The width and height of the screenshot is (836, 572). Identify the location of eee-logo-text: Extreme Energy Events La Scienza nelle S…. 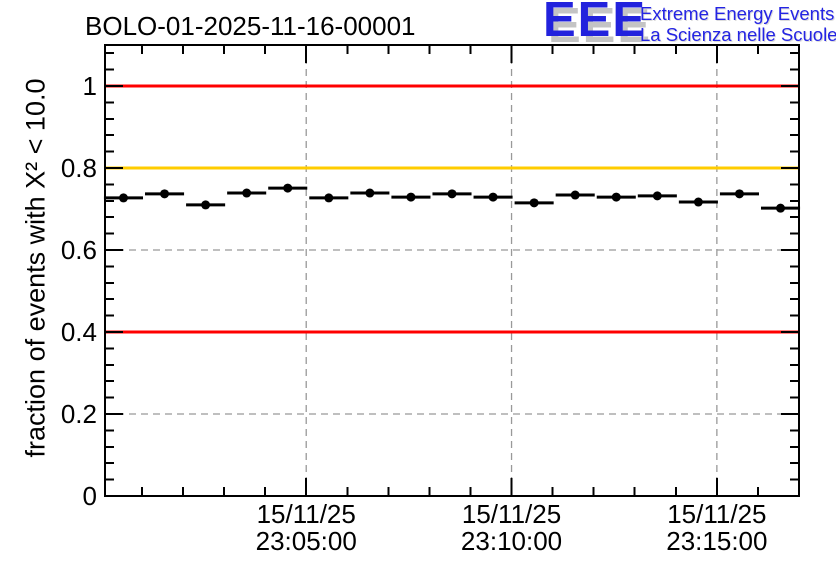
(738, 24).